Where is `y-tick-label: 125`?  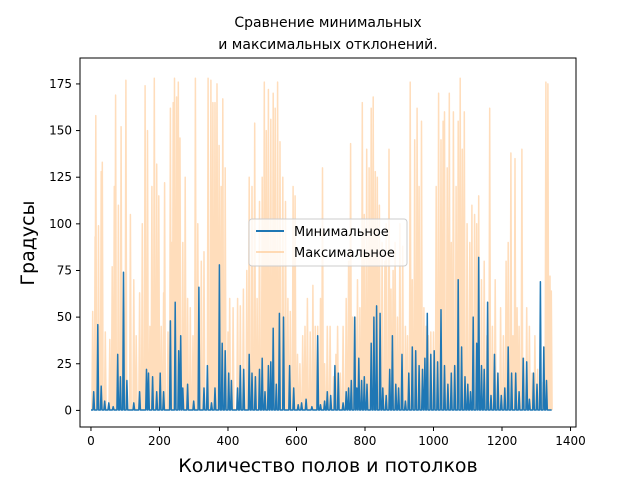 y-tick-label: 125 is located at coordinates (60, 177).